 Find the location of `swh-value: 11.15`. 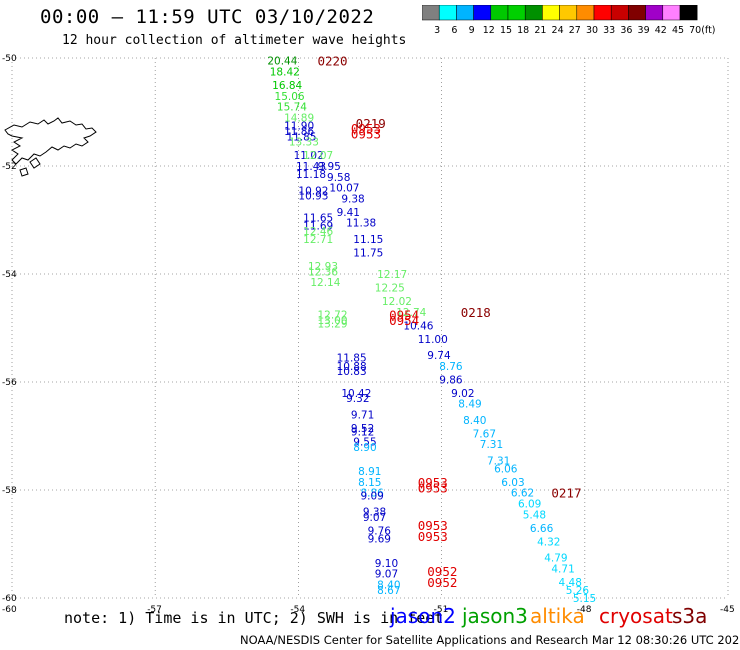

swh-value: 11.15 is located at coordinates (368, 240).